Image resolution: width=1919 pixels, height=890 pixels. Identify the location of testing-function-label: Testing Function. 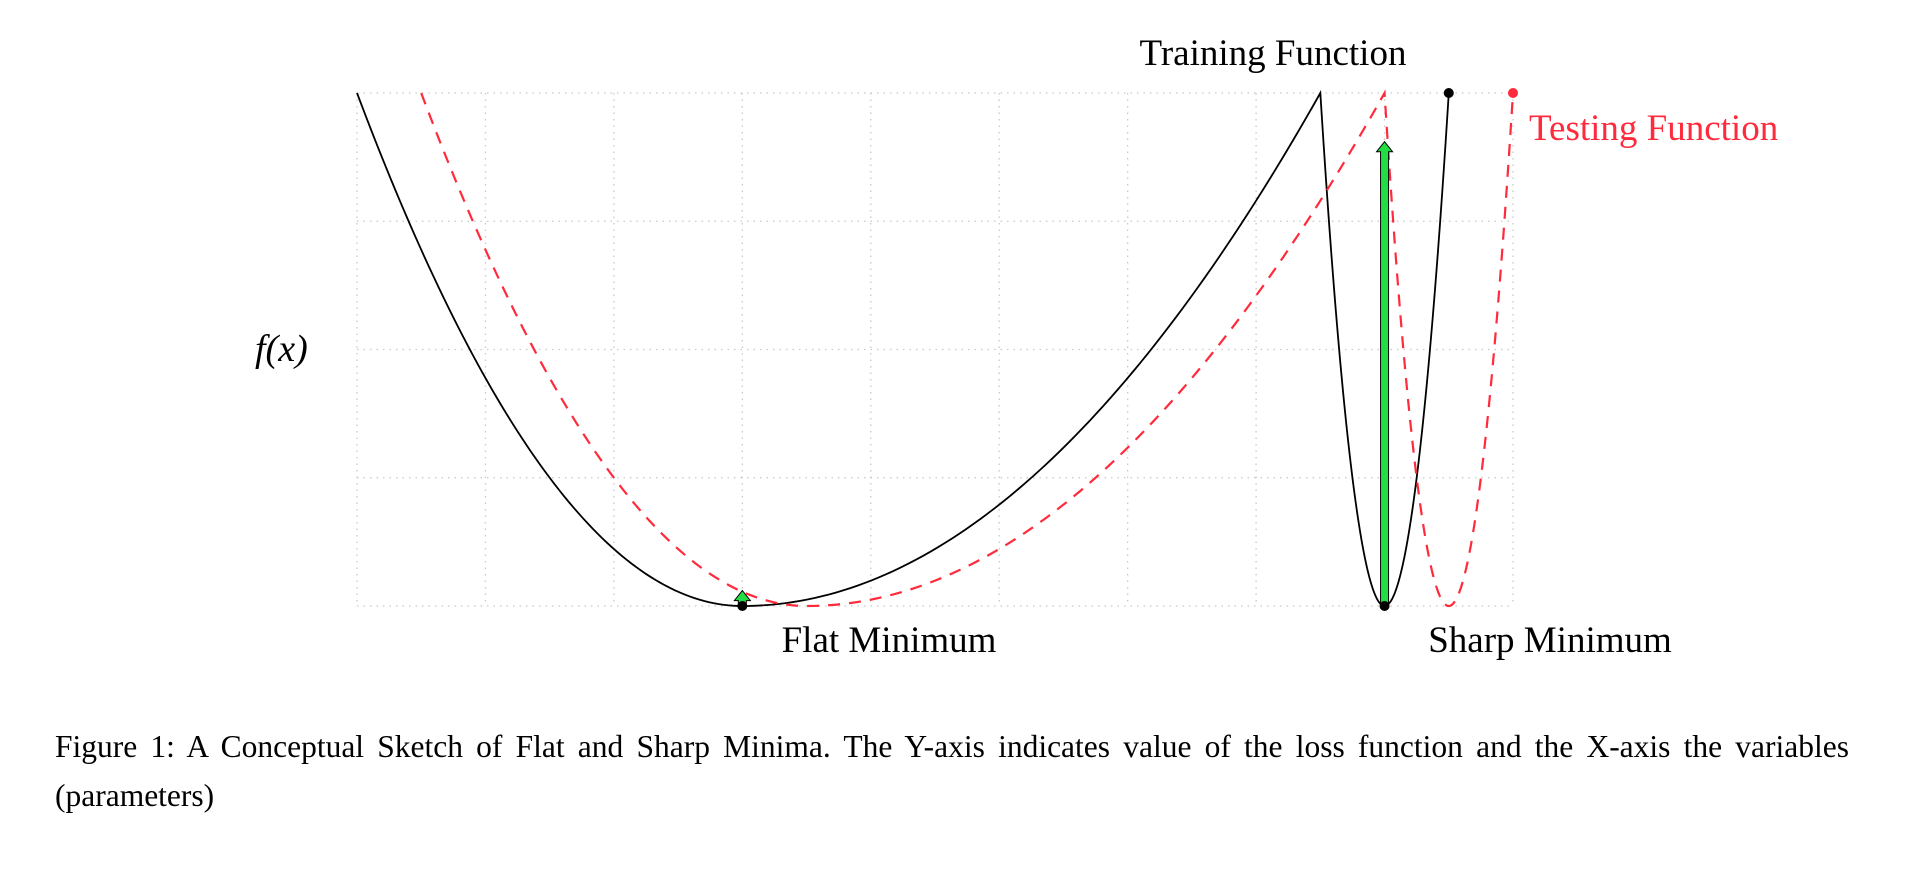
(1654, 128).